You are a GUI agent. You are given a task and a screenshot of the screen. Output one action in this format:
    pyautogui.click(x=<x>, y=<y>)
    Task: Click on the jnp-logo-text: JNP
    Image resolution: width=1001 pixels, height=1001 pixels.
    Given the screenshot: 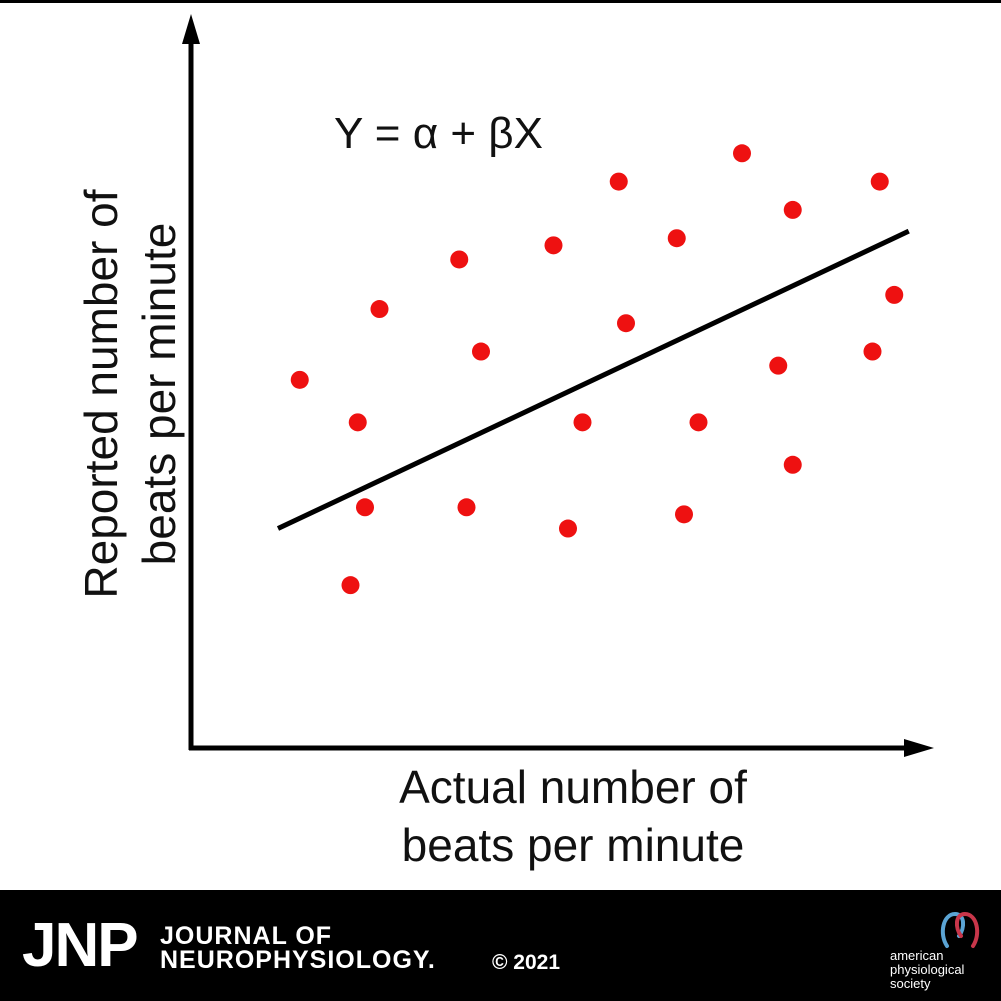 What is the action you would take?
    pyautogui.click(x=80, y=945)
    